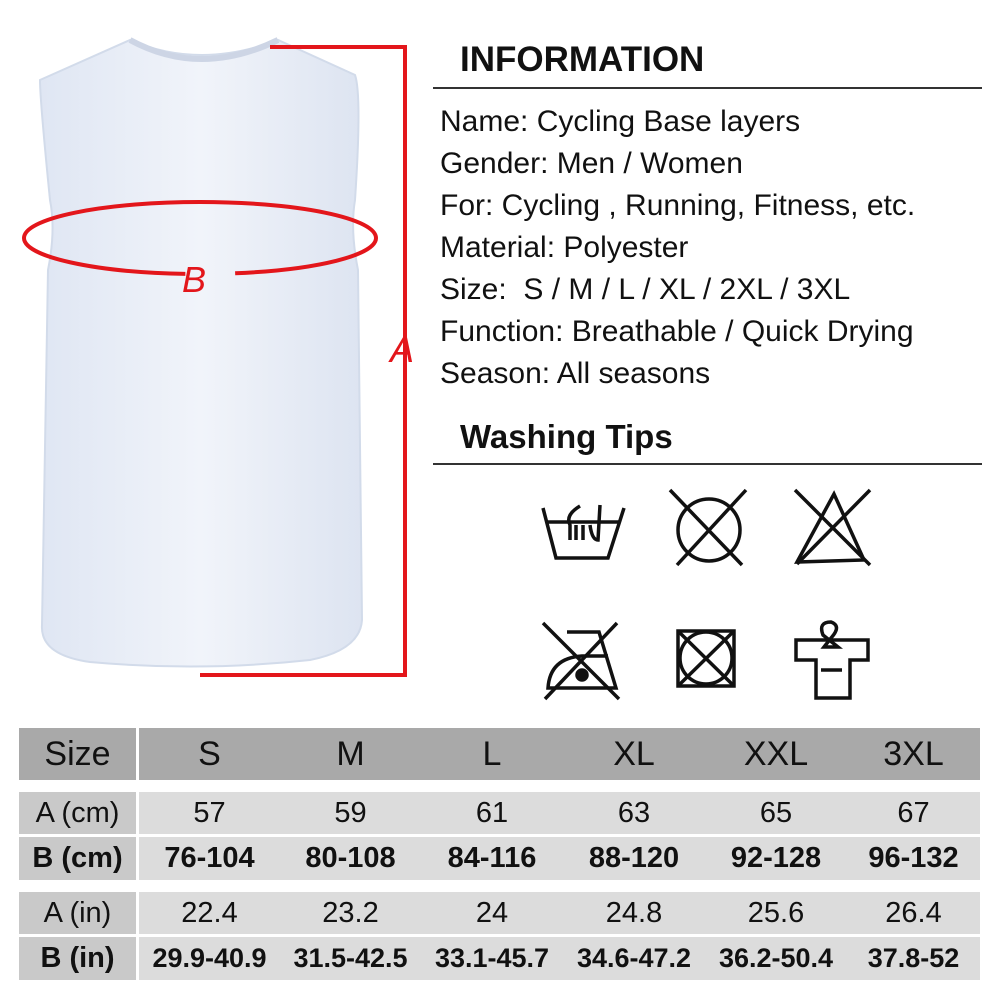  What do you see at coordinates (913, 913) in the screenshot?
I see `table-cell: 26.4` at bounding box center [913, 913].